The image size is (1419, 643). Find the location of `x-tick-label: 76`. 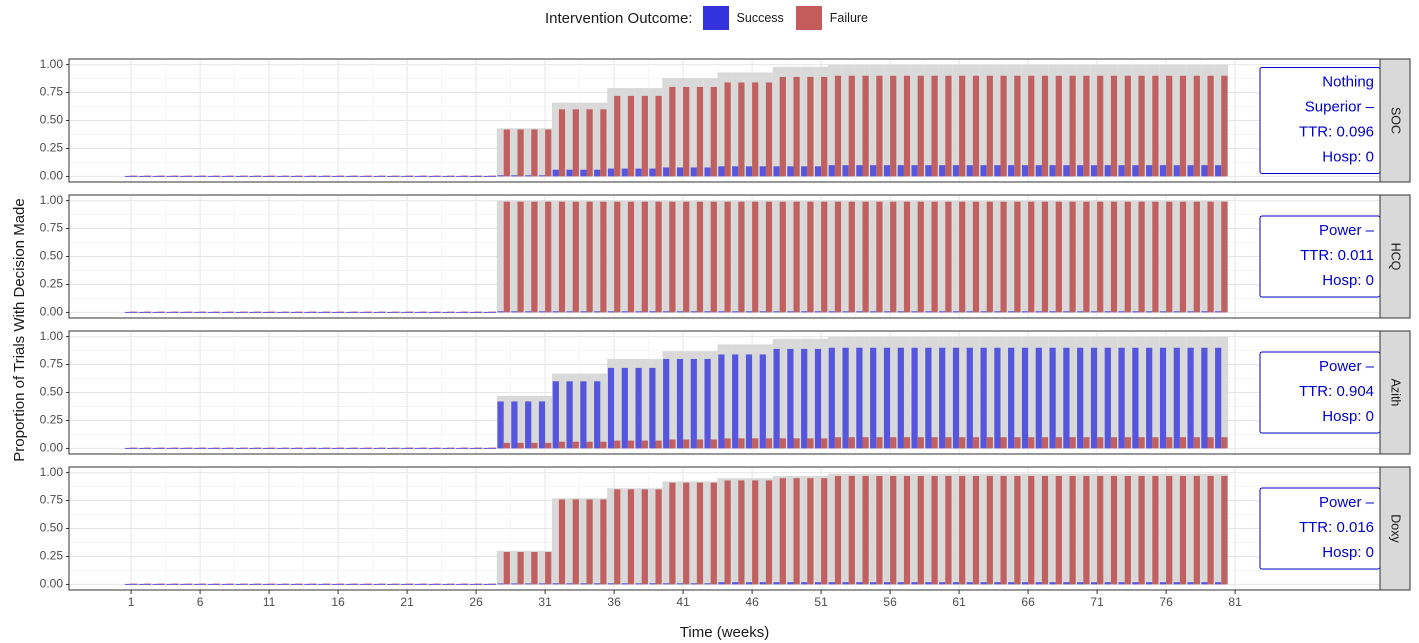

x-tick-label: 76 is located at coordinates (1166, 602).